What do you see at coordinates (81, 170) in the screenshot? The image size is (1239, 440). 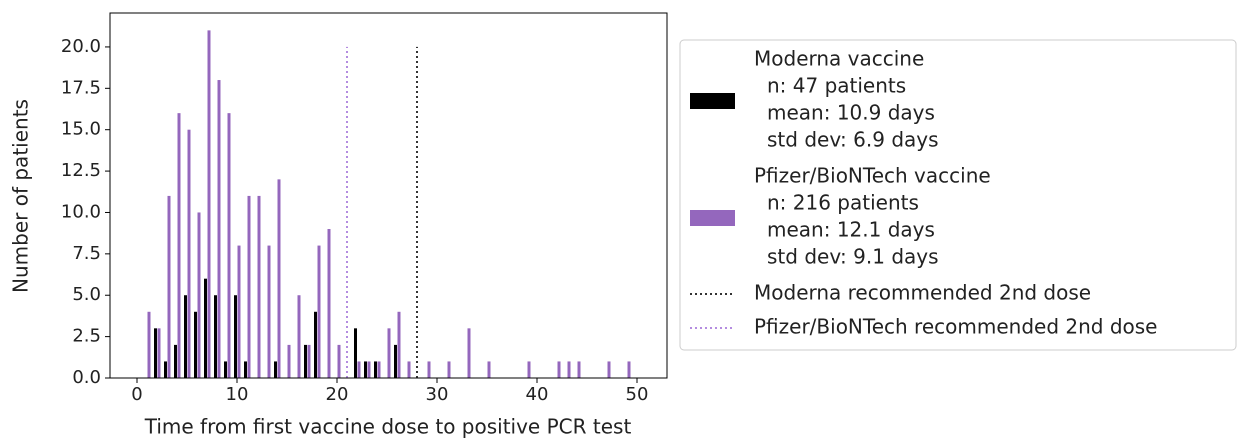 I see `y-tick-label: 12.5` at bounding box center [81, 170].